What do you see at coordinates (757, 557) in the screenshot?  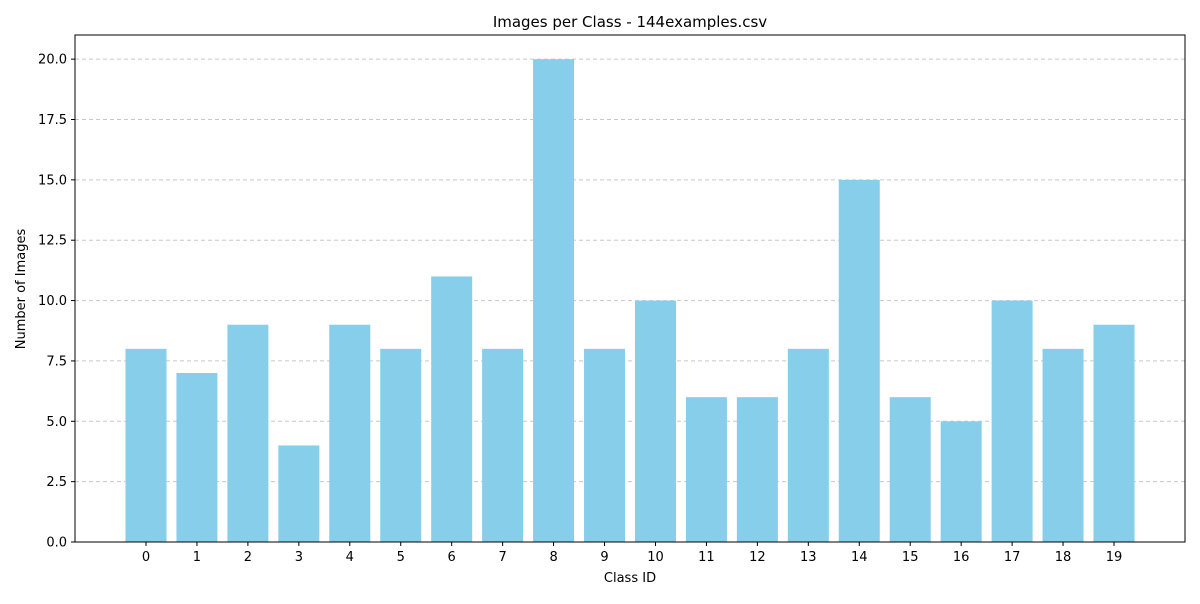 I see `x-tick-label: 12` at bounding box center [757, 557].